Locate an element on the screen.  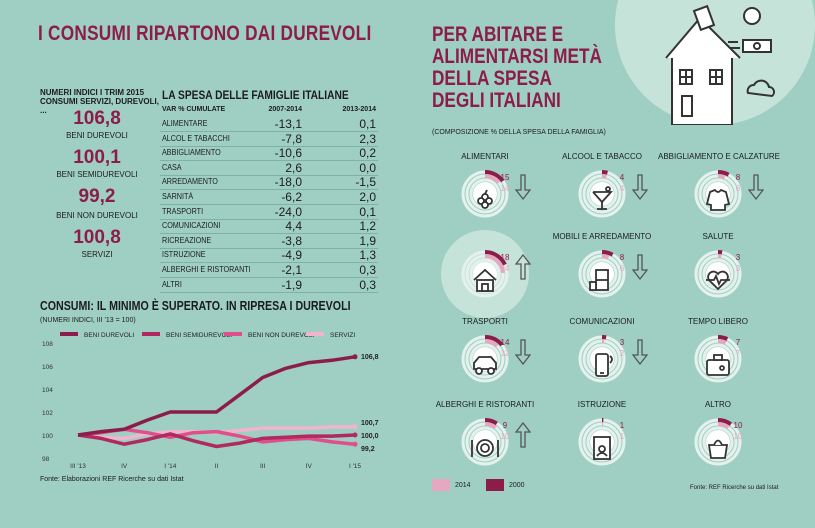
table-row-value-2013-2014: 2,3 is located at coordinates (367, 138).